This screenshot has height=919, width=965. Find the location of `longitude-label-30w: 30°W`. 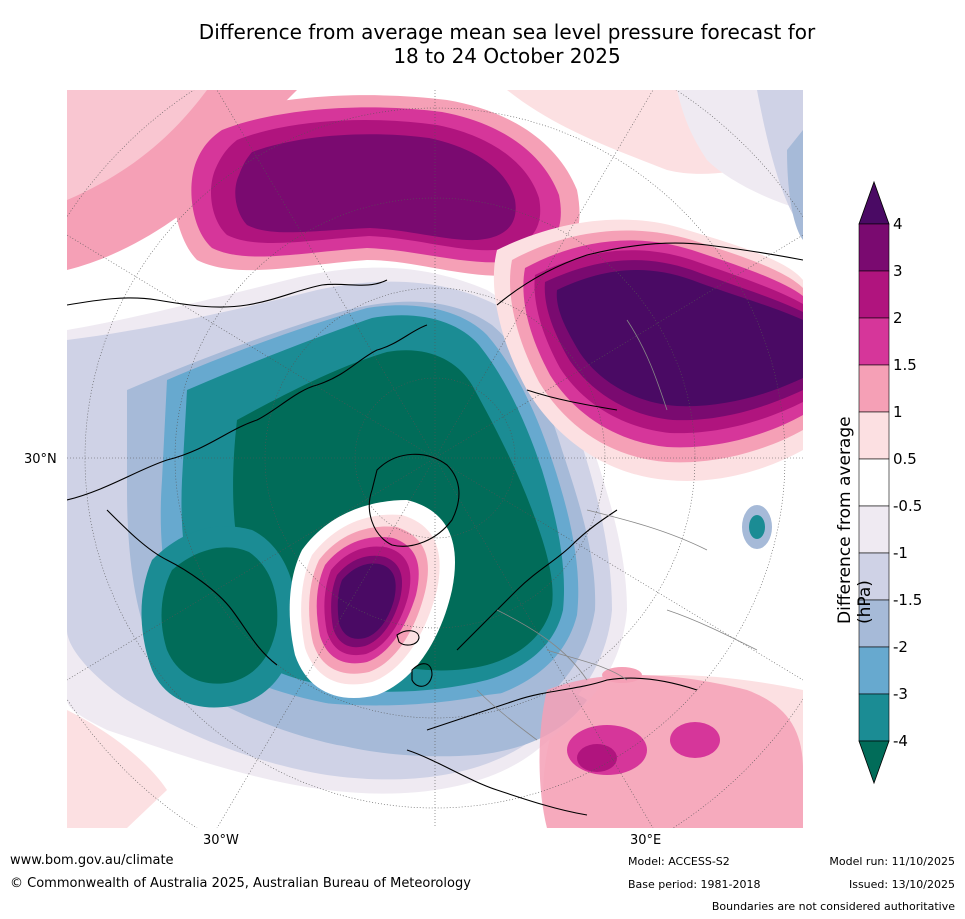

longitude-label-30w: 30°W is located at coordinates (221, 840).